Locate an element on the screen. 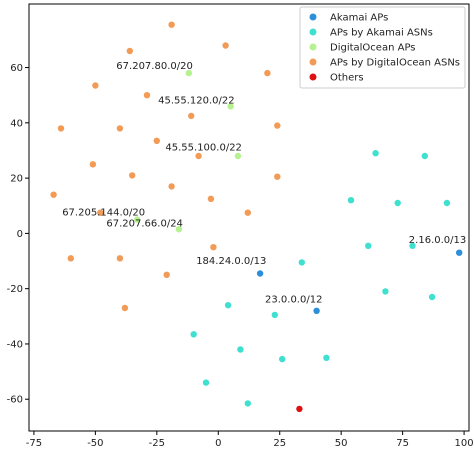  annotation-5: 184.24.0.0/13 is located at coordinates (231, 261).